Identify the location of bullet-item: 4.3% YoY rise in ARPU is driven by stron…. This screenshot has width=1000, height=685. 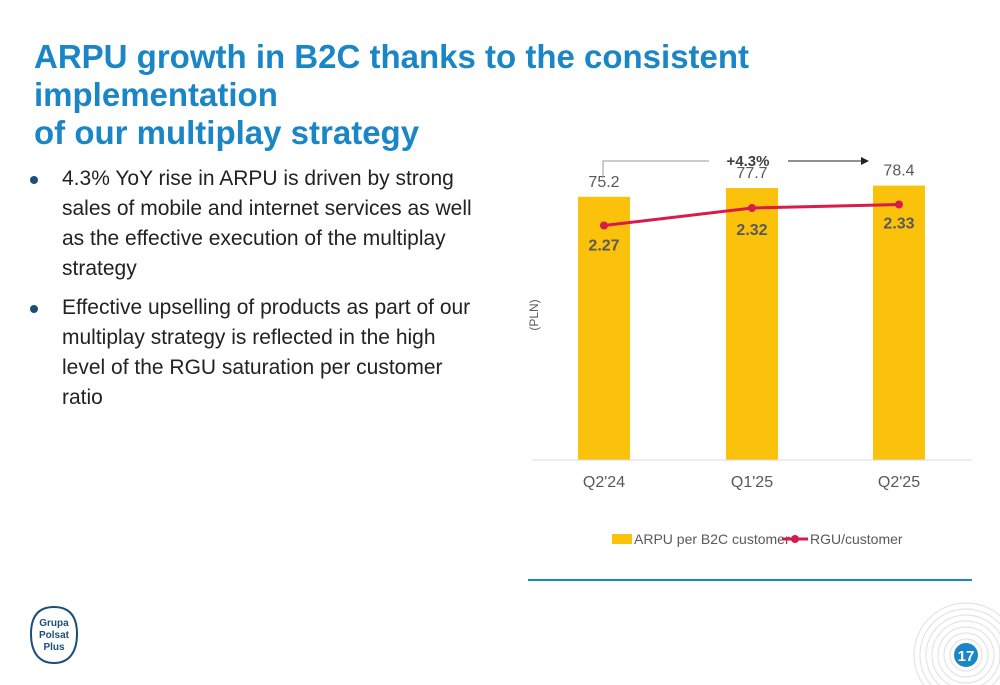
(254, 224).